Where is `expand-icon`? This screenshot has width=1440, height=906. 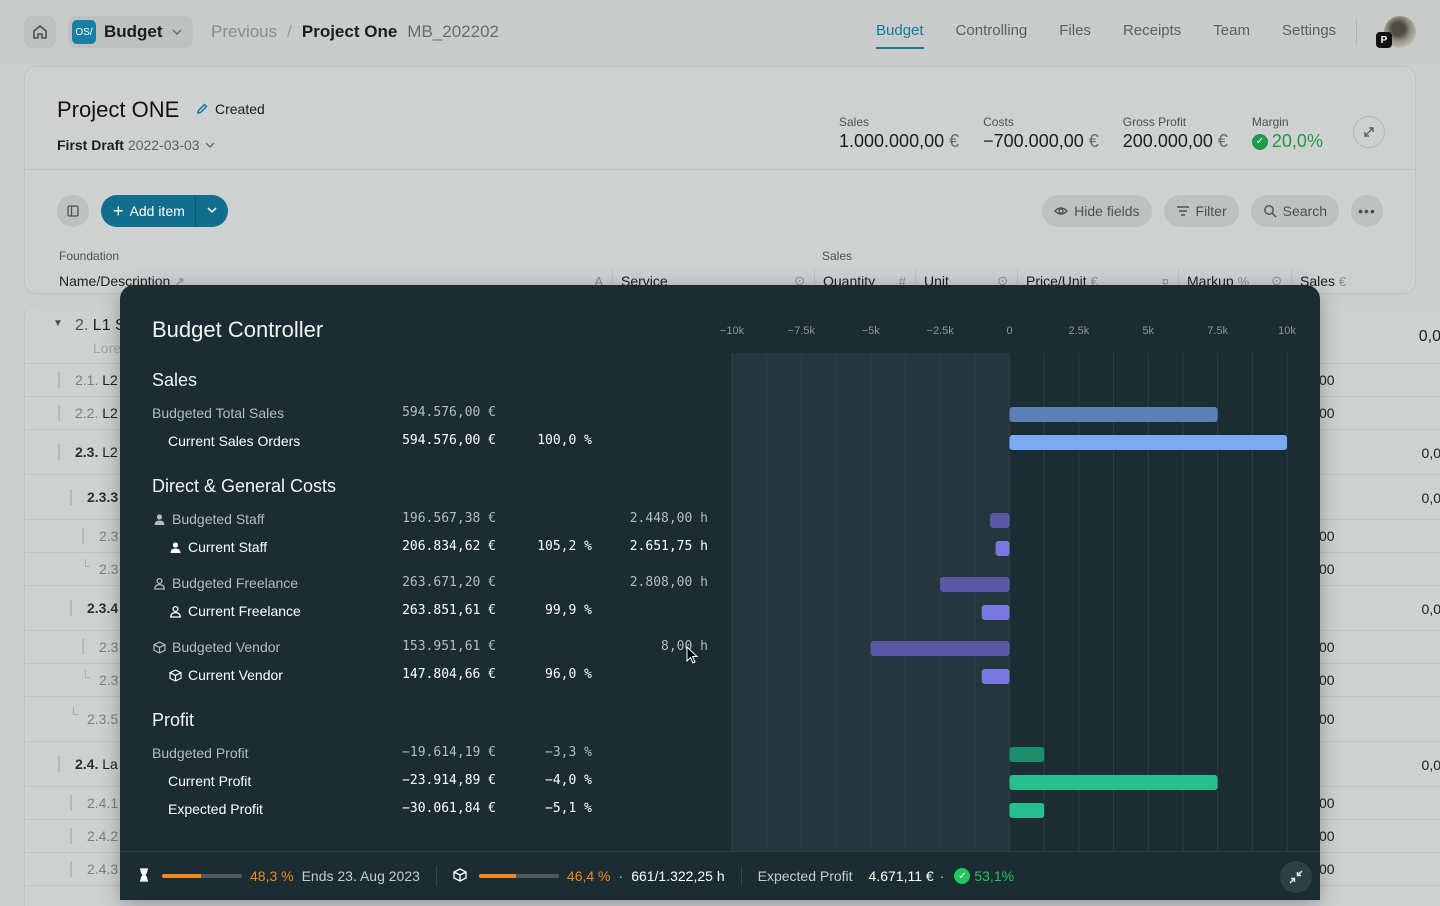 expand-icon is located at coordinates (1369, 132).